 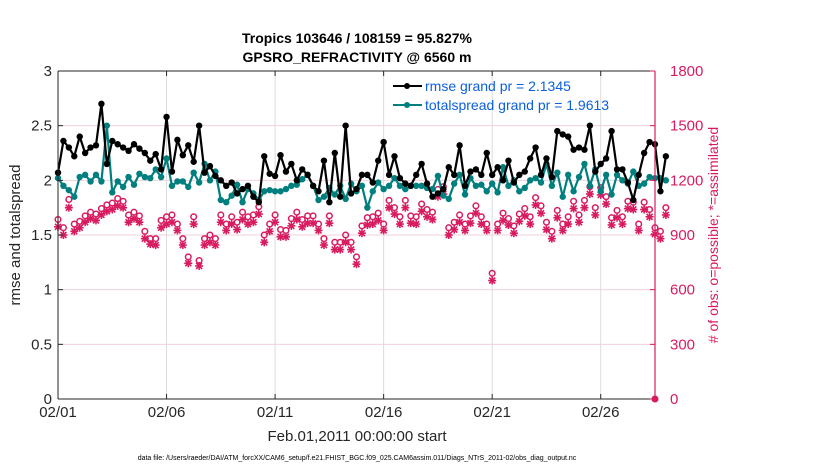 I want to click on y-tick-label-left: 3, so click(x=48, y=71).